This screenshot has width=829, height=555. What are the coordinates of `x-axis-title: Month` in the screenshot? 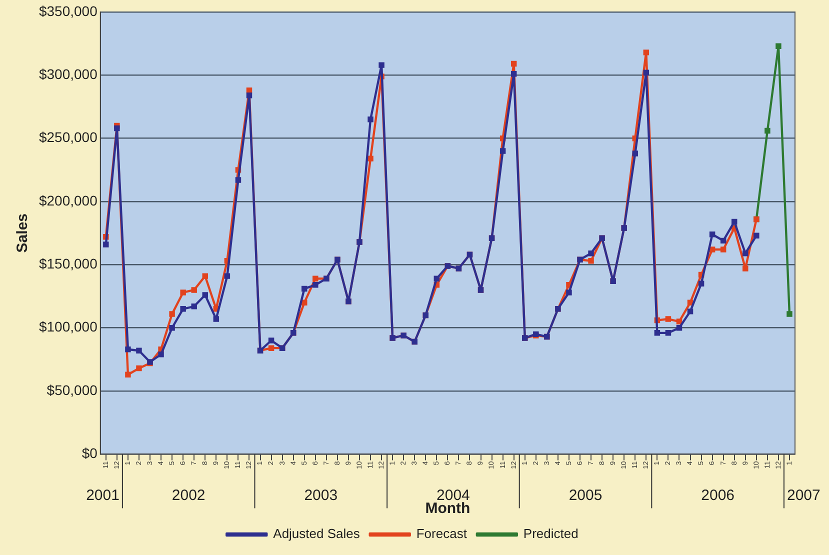 It's located at (447, 509).